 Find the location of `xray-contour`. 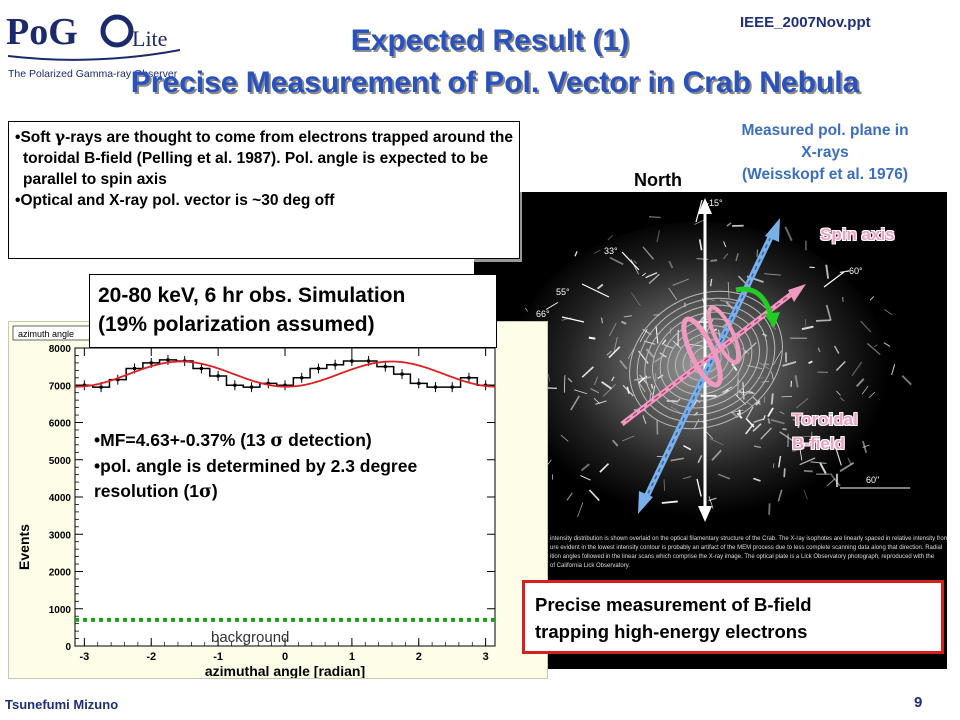

xray-contour is located at coordinates (706, 360).